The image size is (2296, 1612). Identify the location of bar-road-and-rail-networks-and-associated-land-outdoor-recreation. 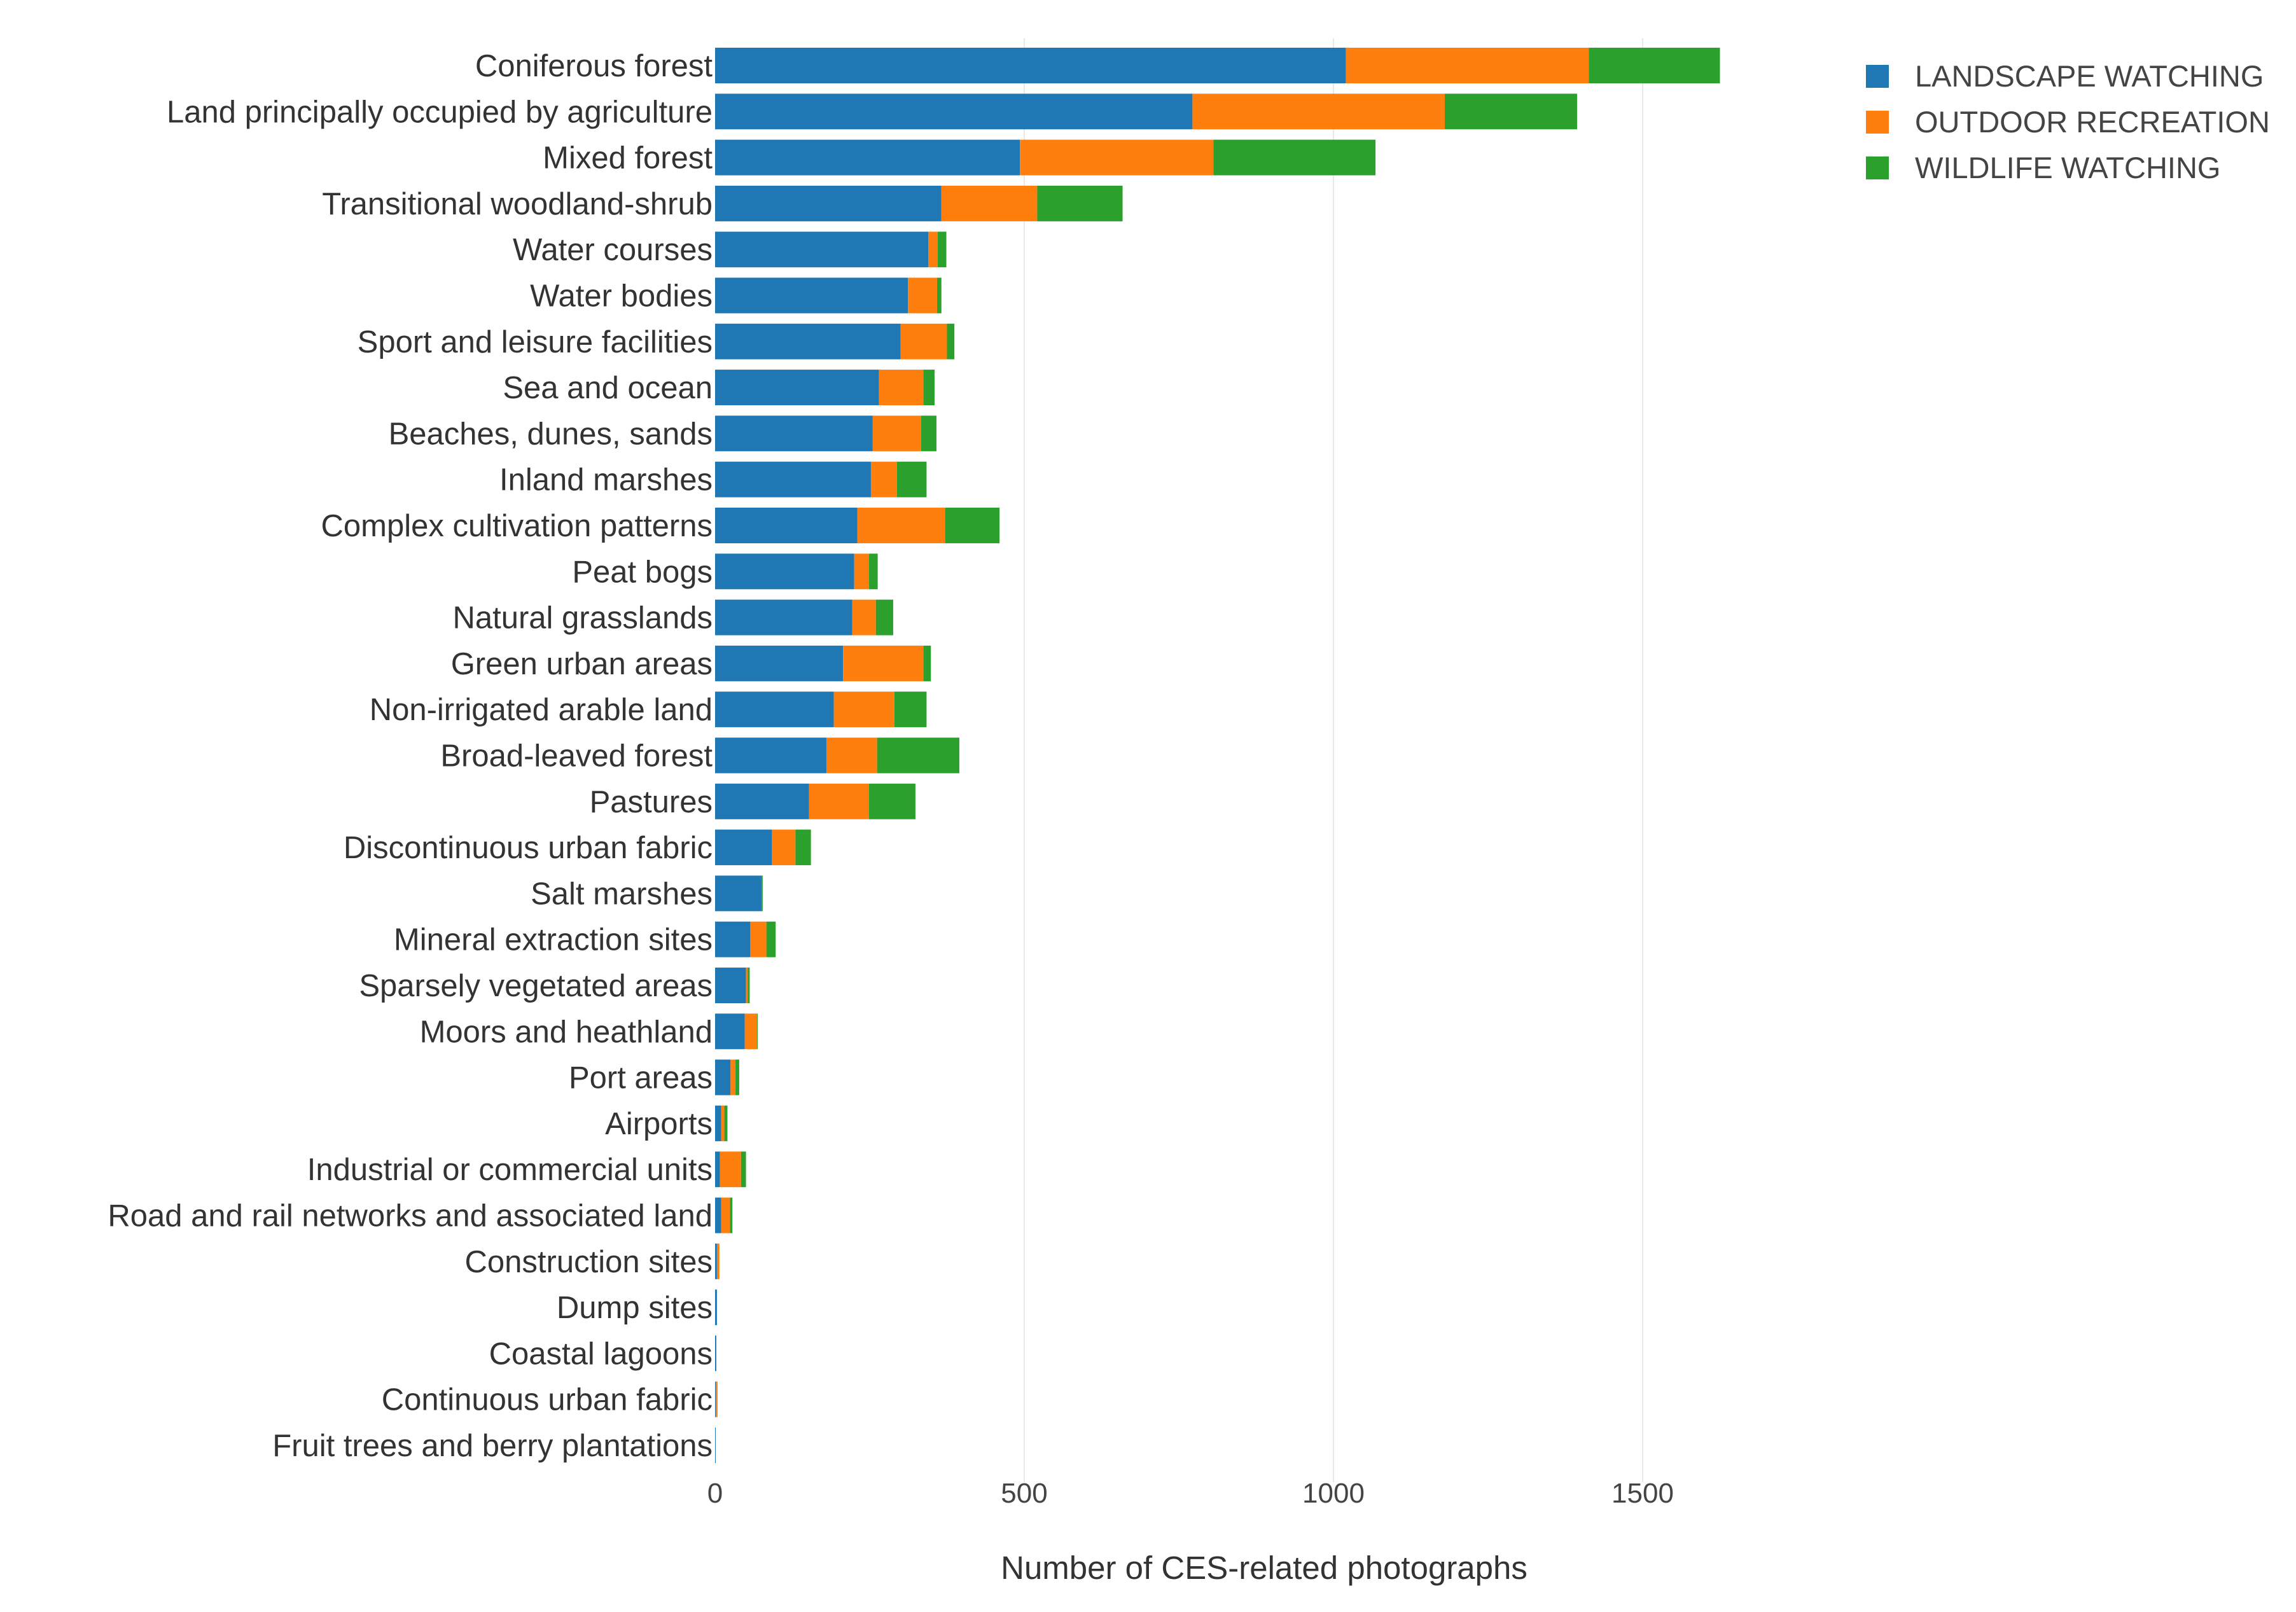
(725, 1215).